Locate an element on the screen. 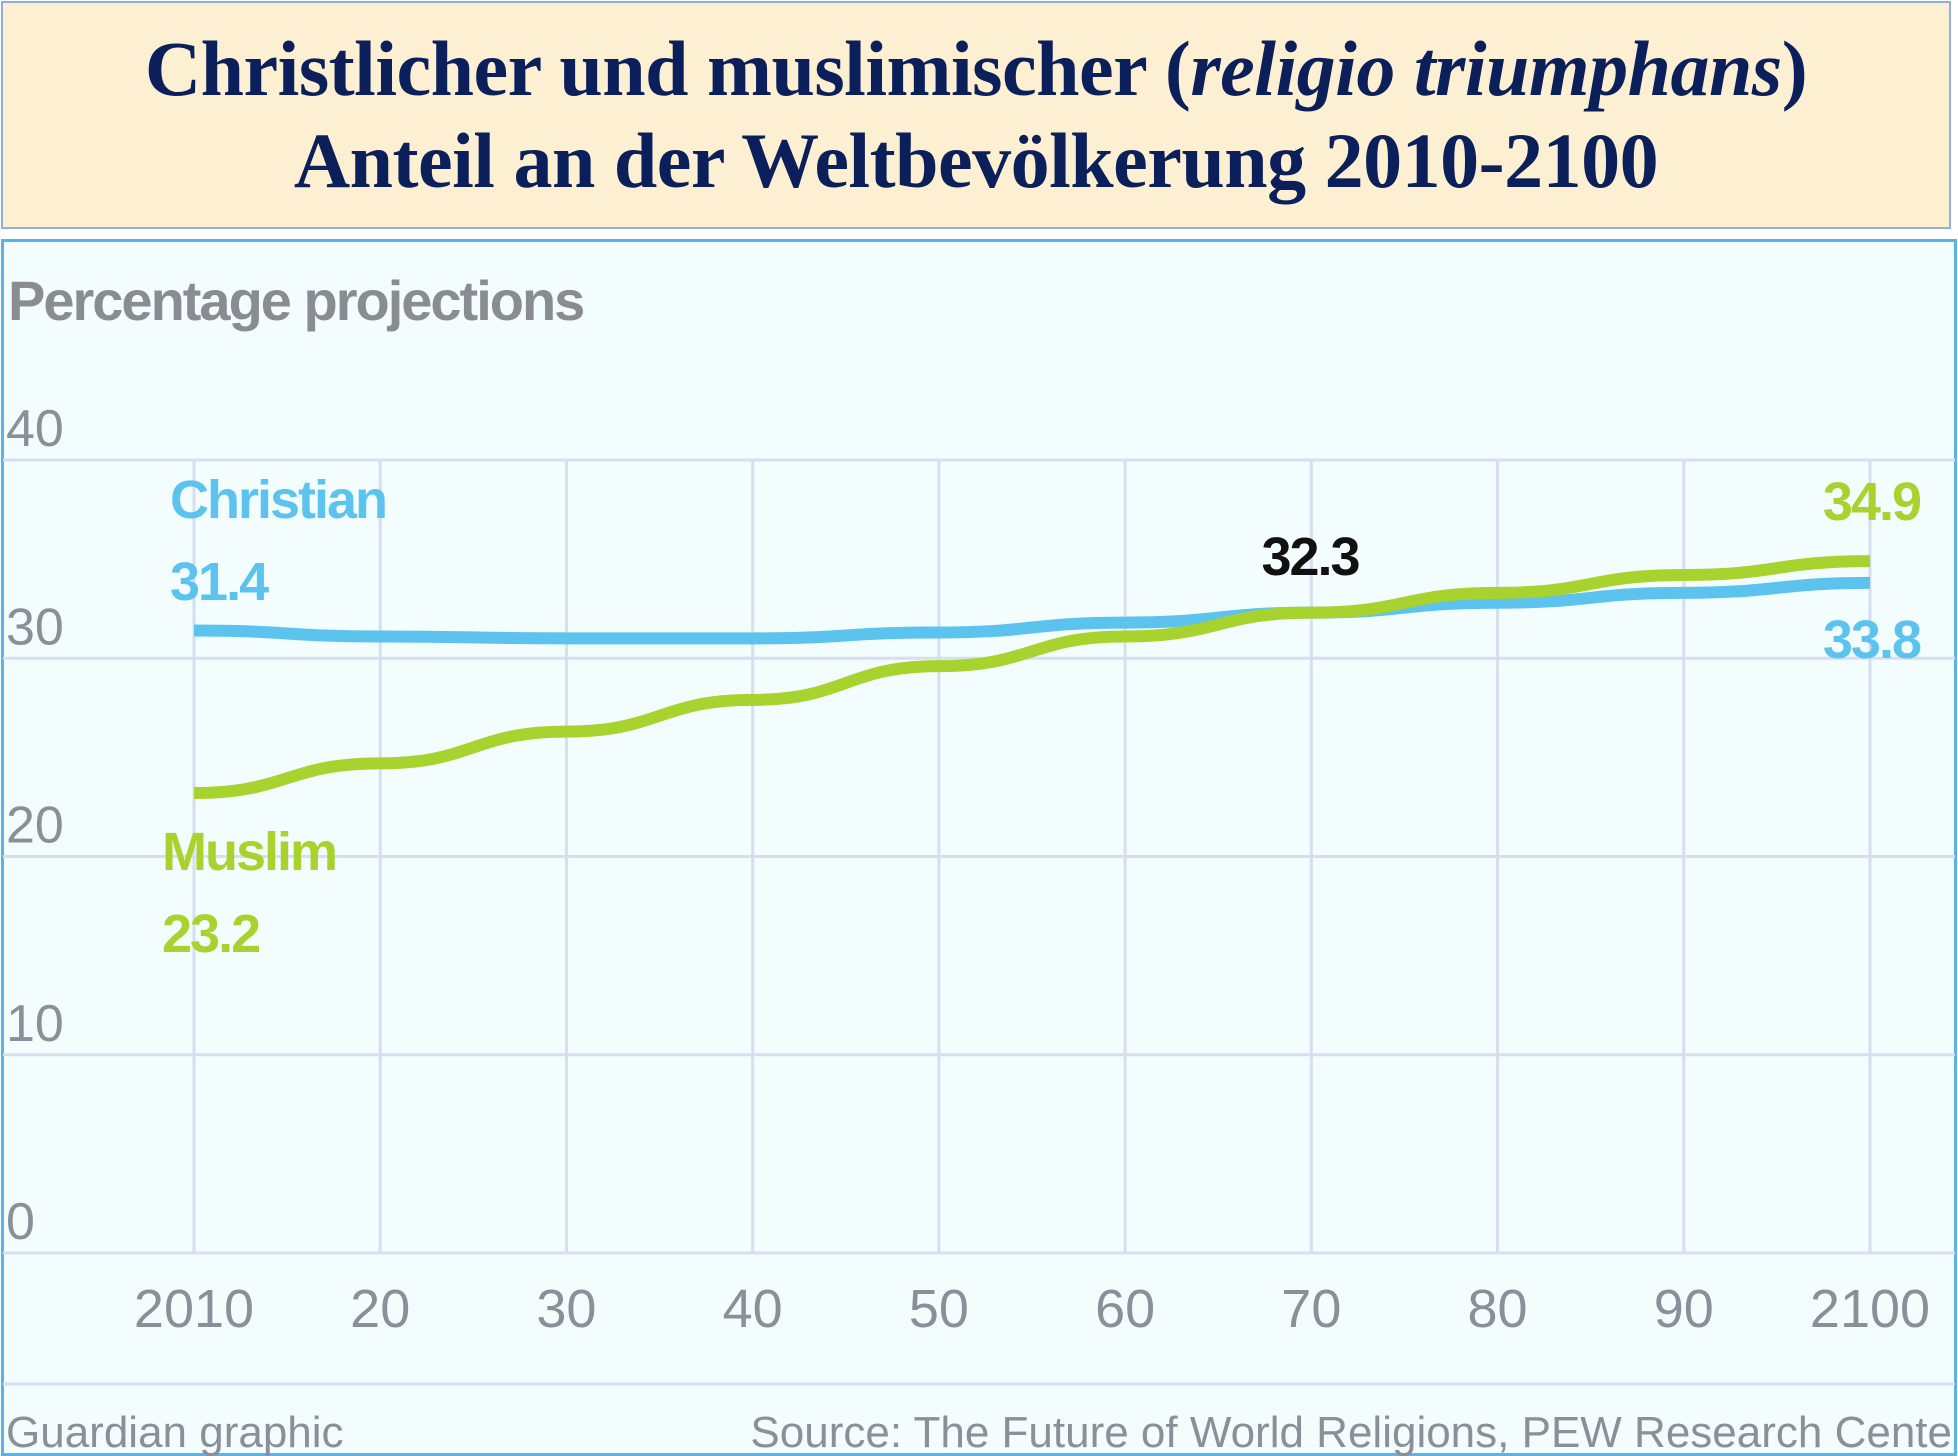 The height and width of the screenshot is (1456, 1958). y-tick-label: 40 is located at coordinates (35, 429).